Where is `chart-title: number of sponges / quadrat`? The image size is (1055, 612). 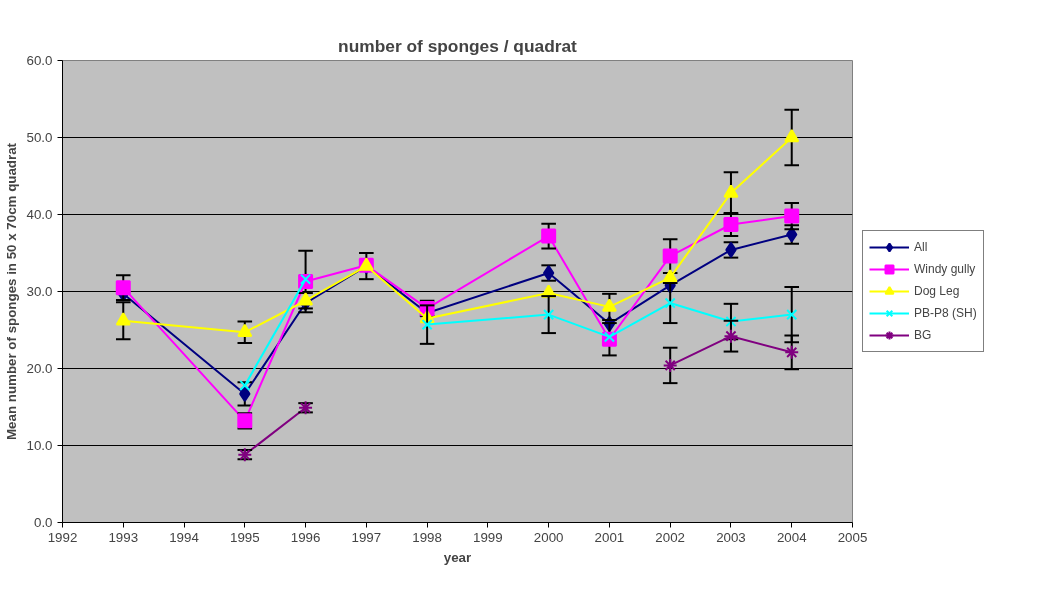 chart-title: number of sponges / quadrat is located at coordinates (458, 45).